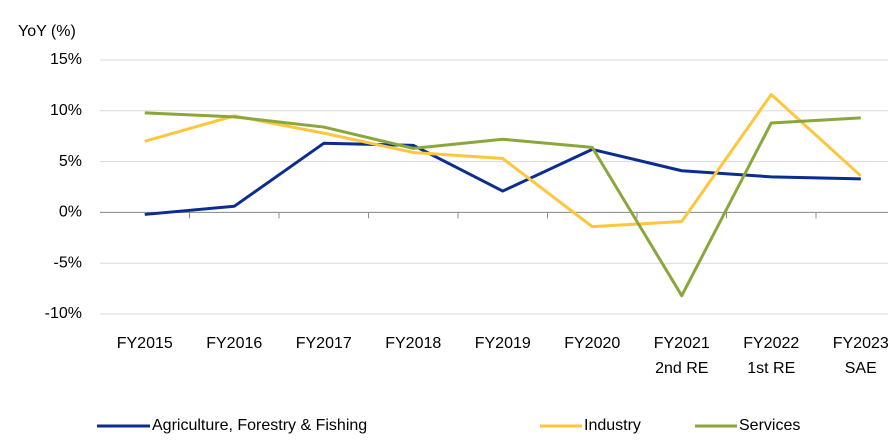  I want to click on x-tick-label: FY2017, so click(324, 343).